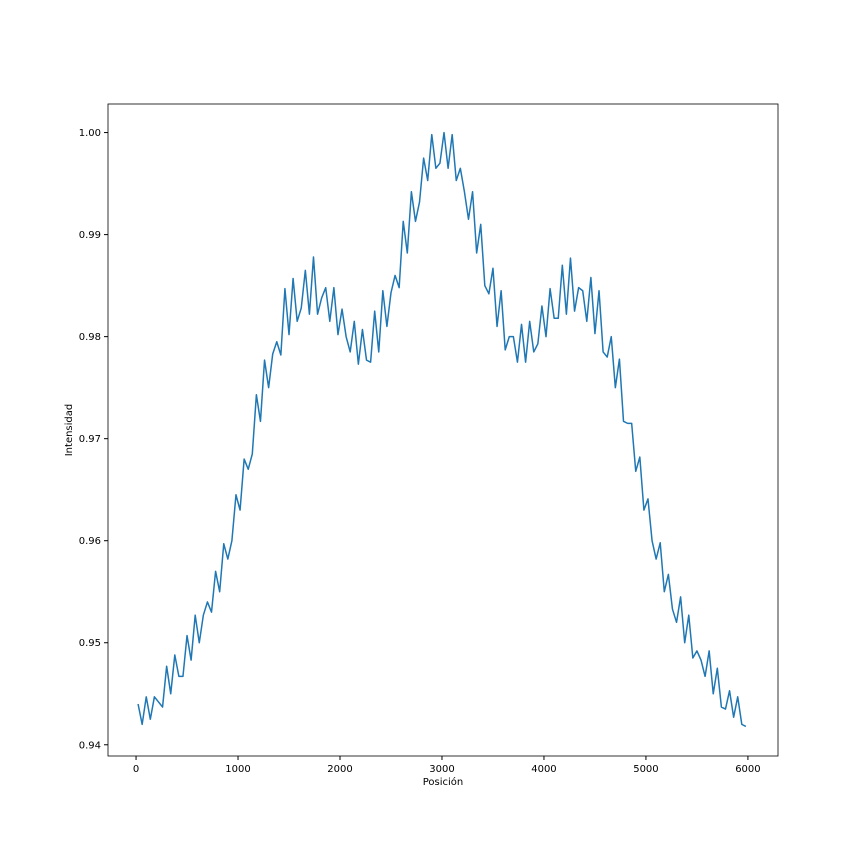  Describe the element at coordinates (90, 235) in the screenshot. I see `y-tick-label: 0.99` at that location.